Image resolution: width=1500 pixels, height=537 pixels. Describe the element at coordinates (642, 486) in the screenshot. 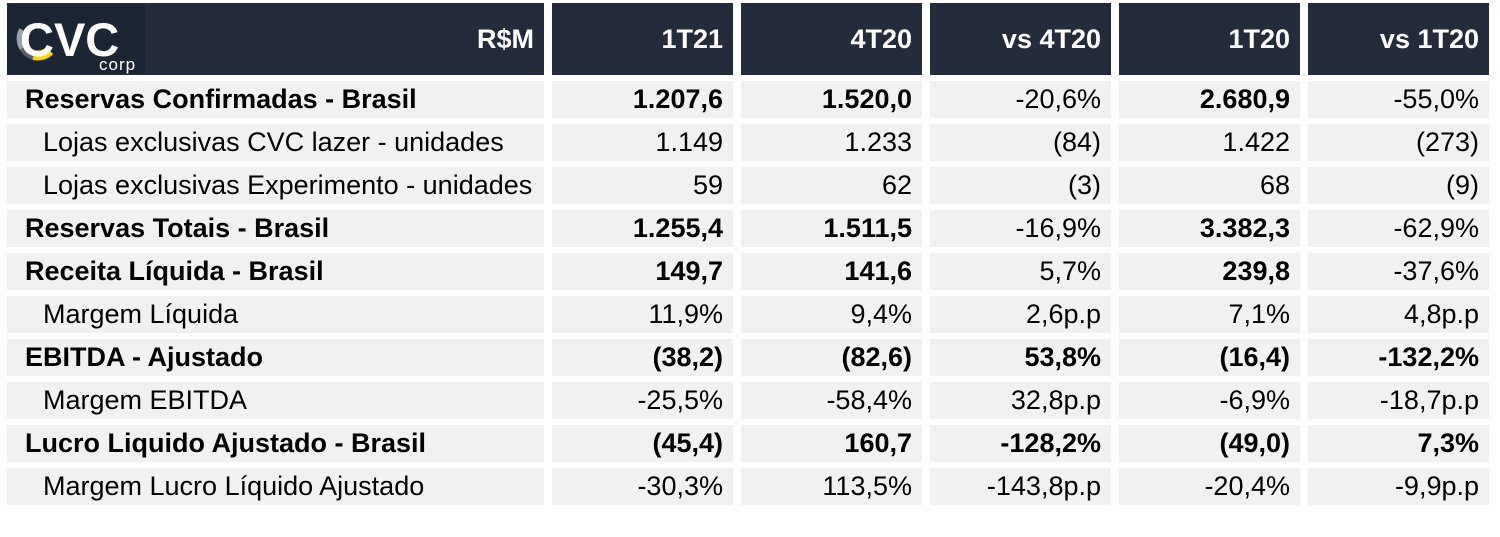

I see `row-value: -30,3%` at that location.